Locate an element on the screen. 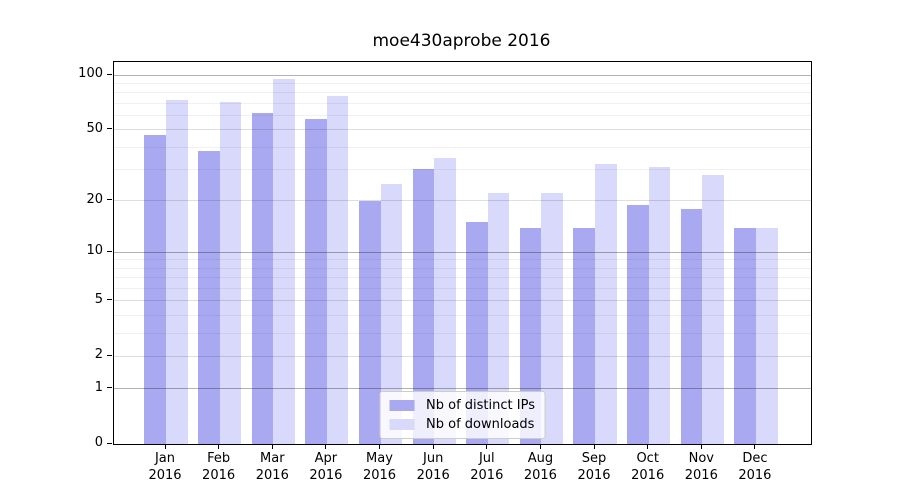  x-tick-label: Mar 2016 is located at coordinates (272, 467).